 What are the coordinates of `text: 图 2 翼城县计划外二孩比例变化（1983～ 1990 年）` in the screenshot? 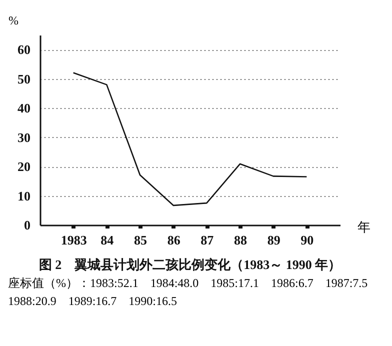 It's located at (190, 264).